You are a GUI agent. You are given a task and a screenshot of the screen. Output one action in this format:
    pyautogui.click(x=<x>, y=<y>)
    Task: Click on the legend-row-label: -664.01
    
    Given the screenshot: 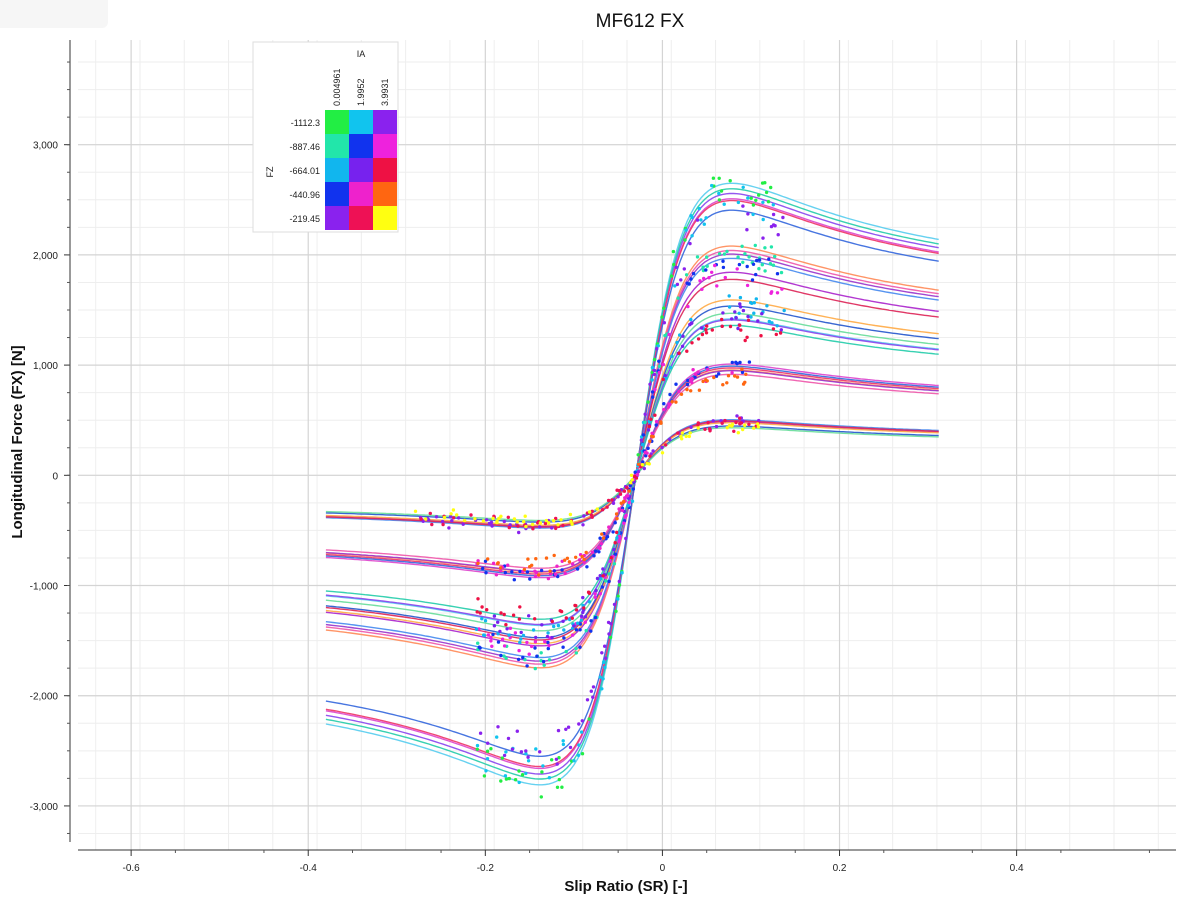 What is the action you would take?
    pyautogui.click(x=304, y=171)
    